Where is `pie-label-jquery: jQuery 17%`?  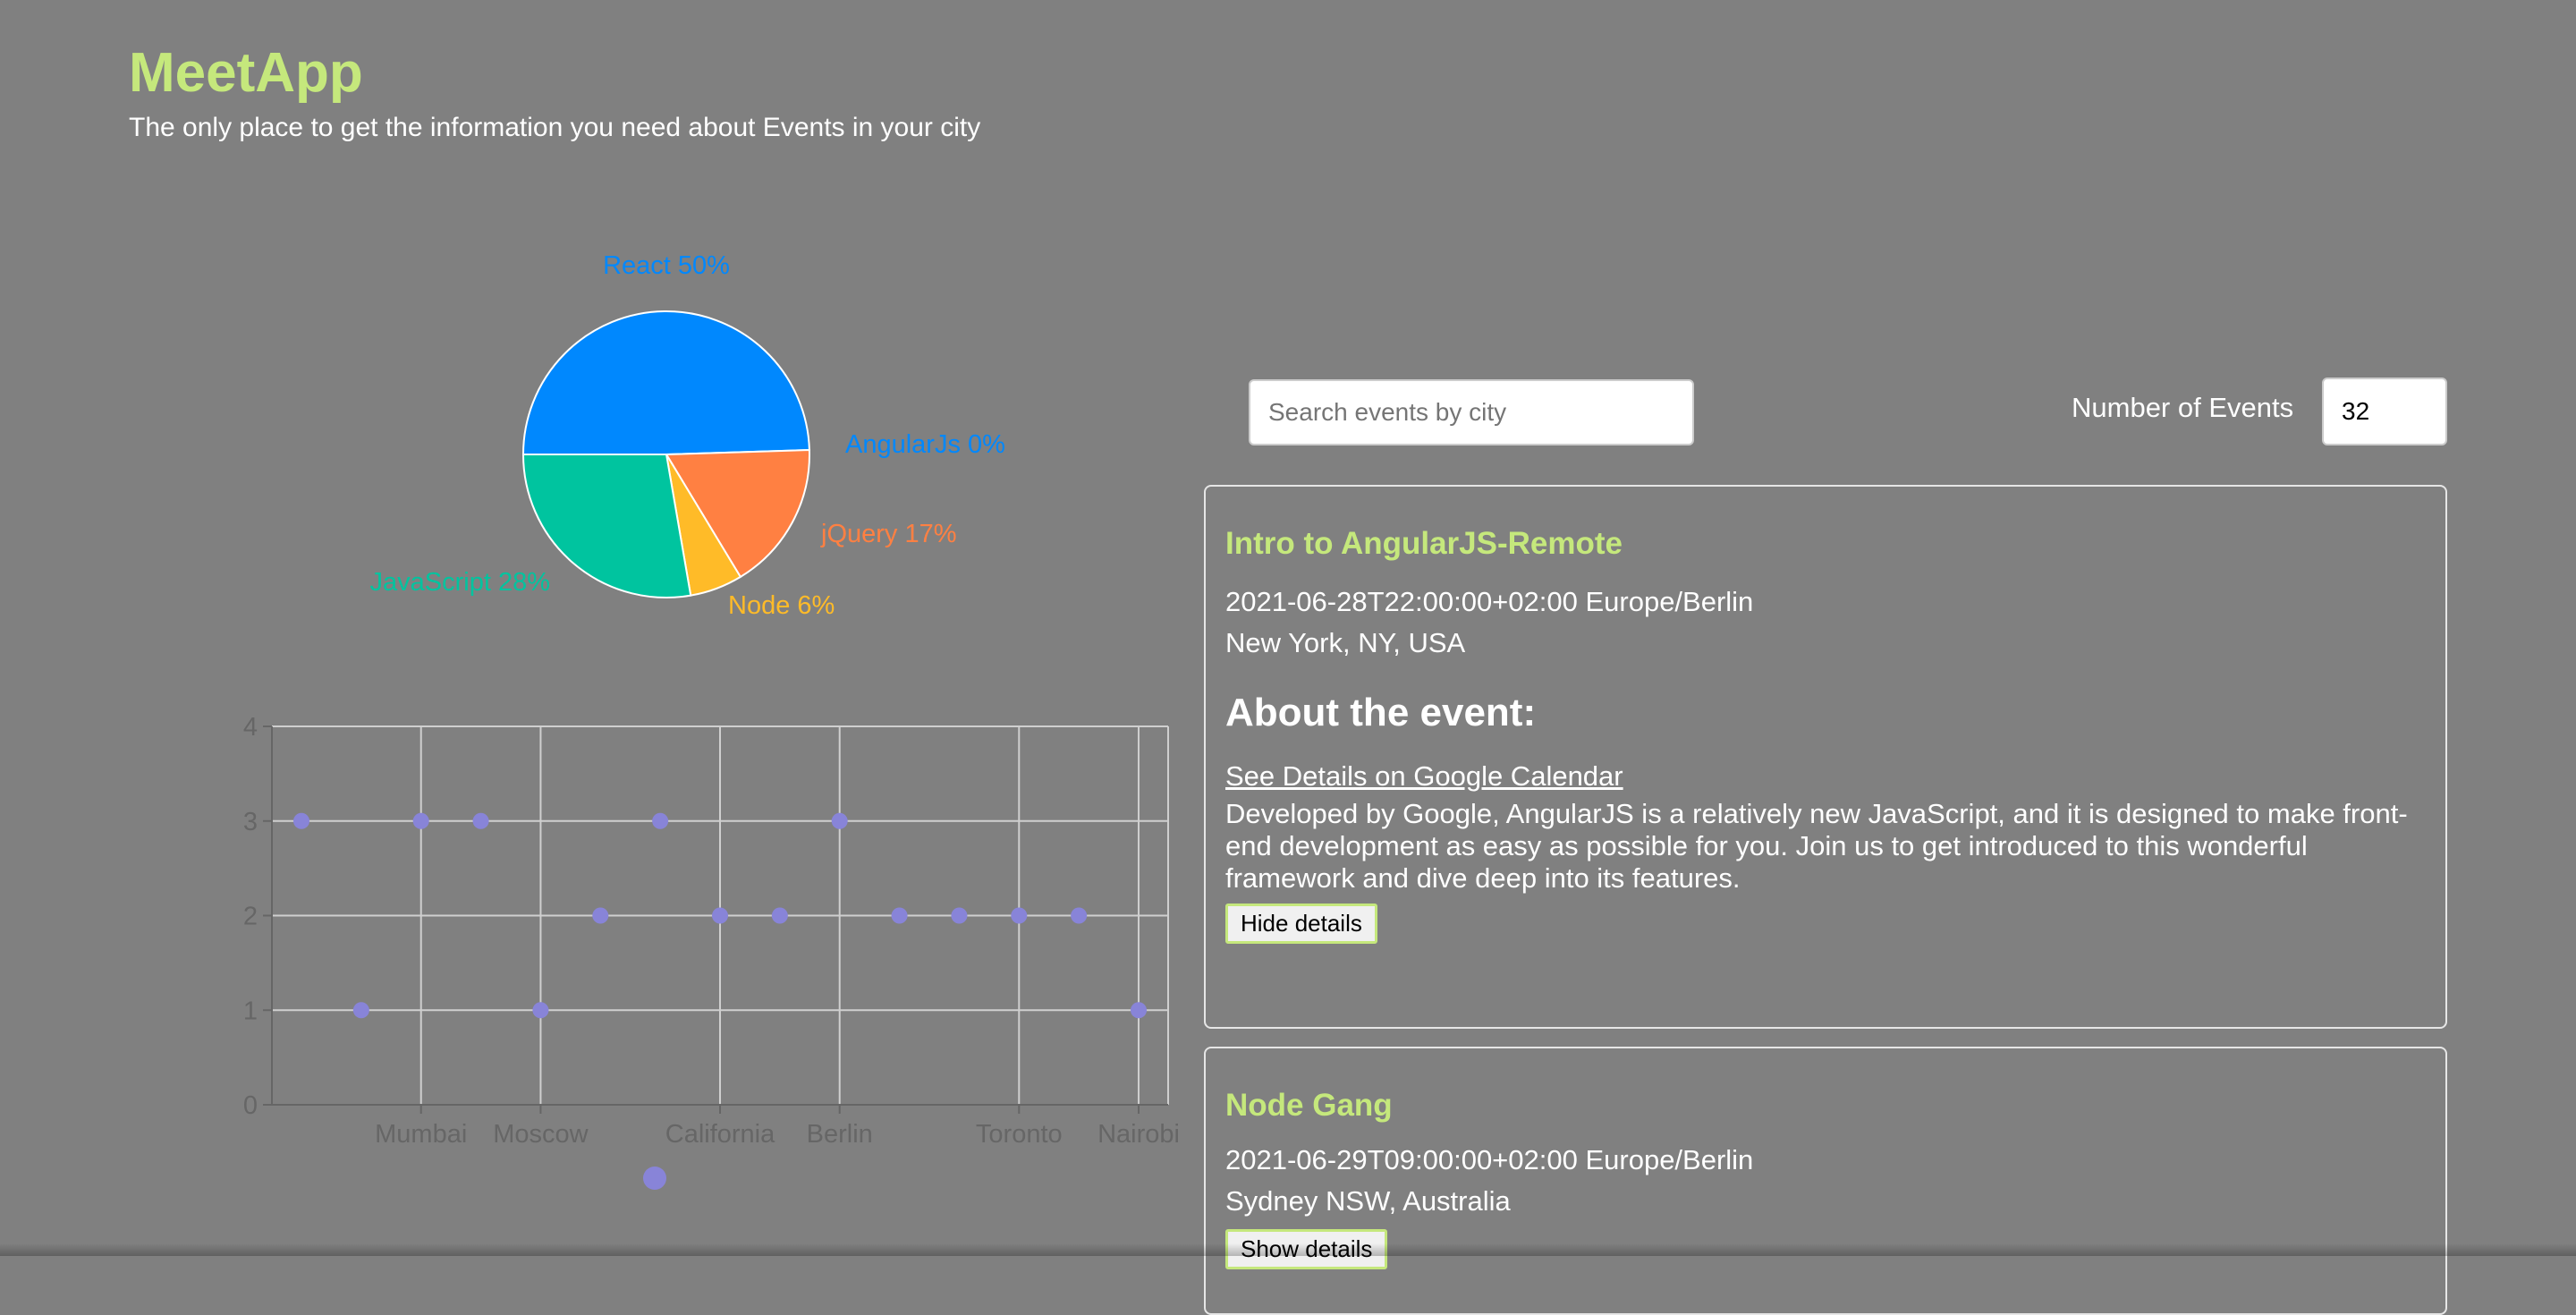 pie-label-jquery: jQuery 17% is located at coordinates (888, 534).